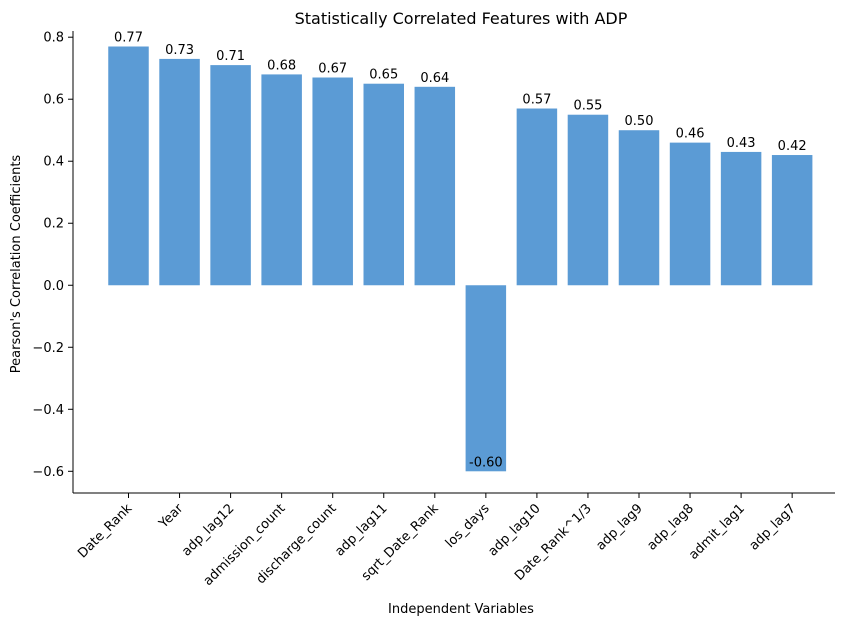 The width and height of the screenshot is (857, 629). Describe the element at coordinates (128, 38) in the screenshot. I see `bar-value-label: 0.77` at that location.